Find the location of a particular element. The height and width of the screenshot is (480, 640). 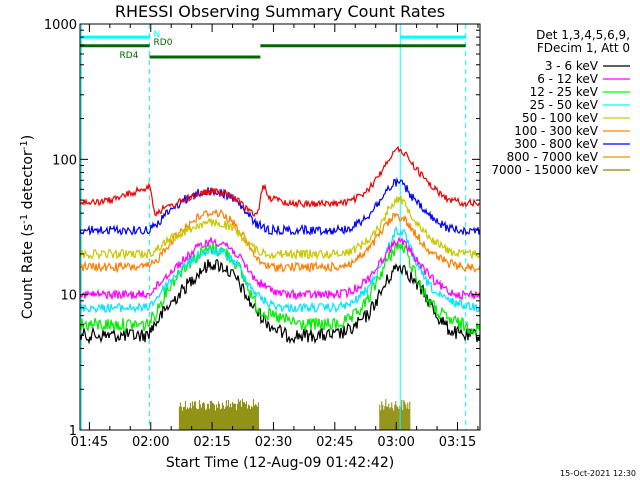

footer-date: 15-Oct-2021 12:30 is located at coordinates (598, 473).